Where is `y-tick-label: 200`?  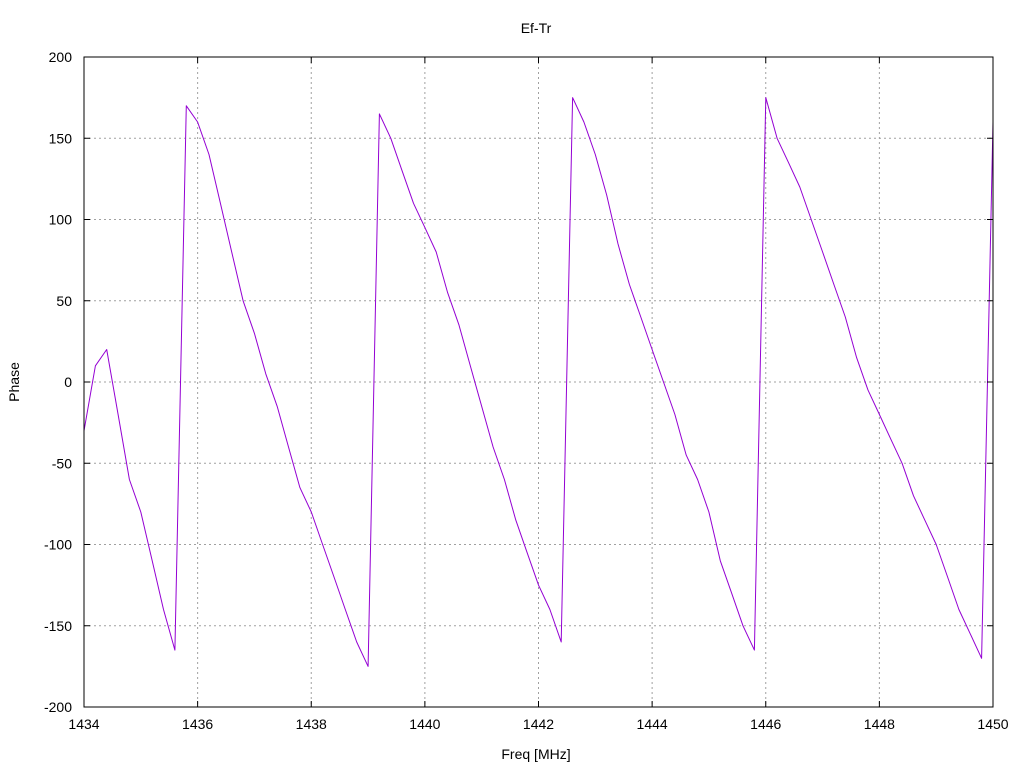
y-tick-label: 200 is located at coordinates (61, 57).